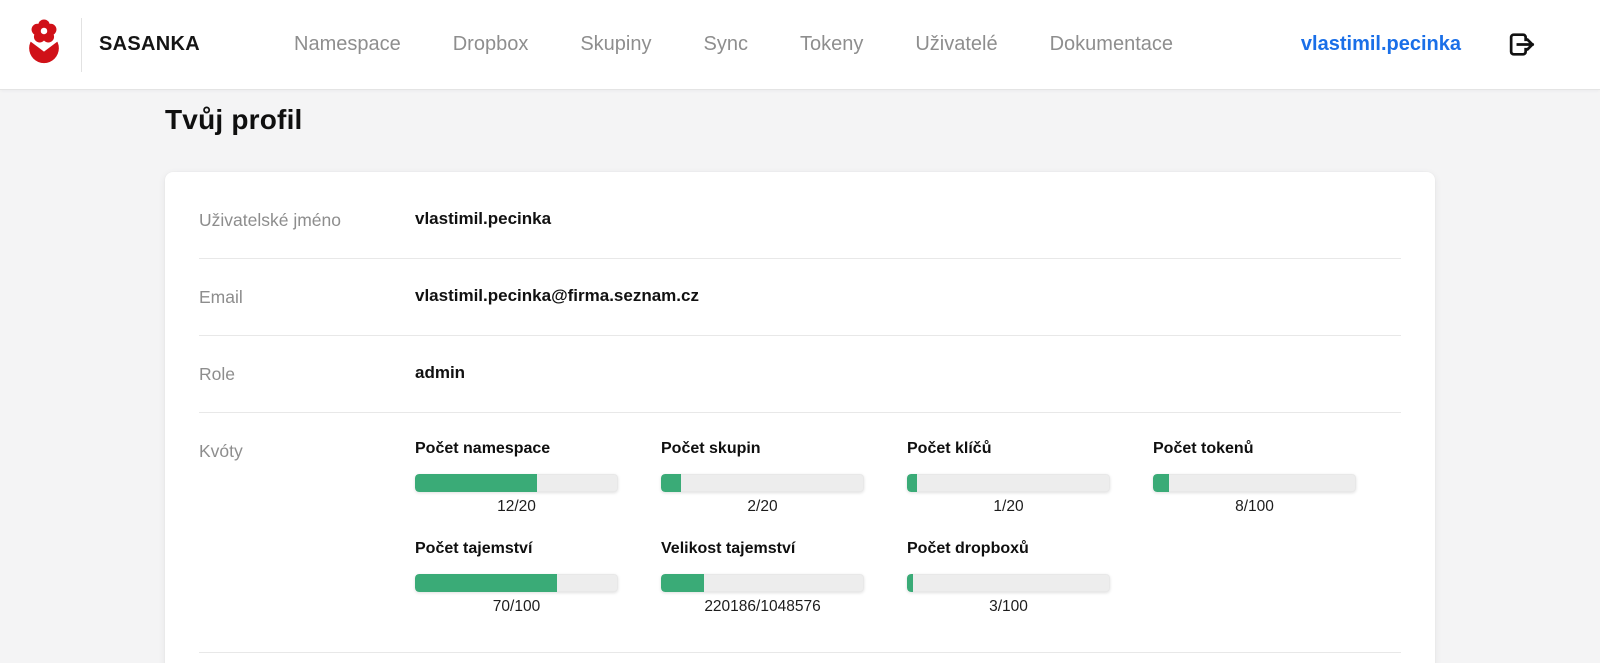  What do you see at coordinates (221, 297) in the screenshot?
I see `field-label: Email` at bounding box center [221, 297].